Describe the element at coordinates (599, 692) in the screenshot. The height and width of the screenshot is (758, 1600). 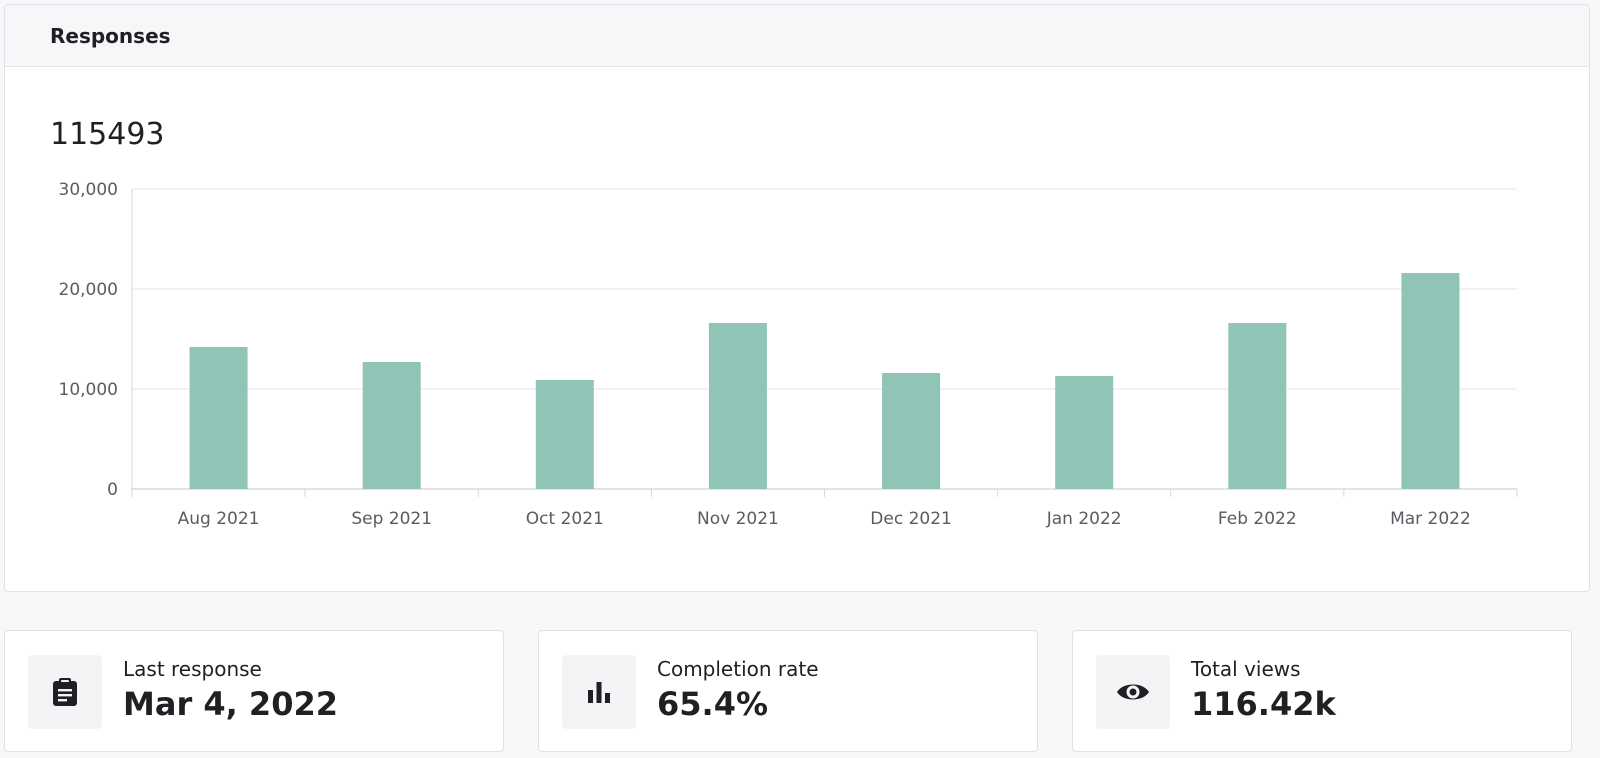
I see `bar-chart-icon` at that location.